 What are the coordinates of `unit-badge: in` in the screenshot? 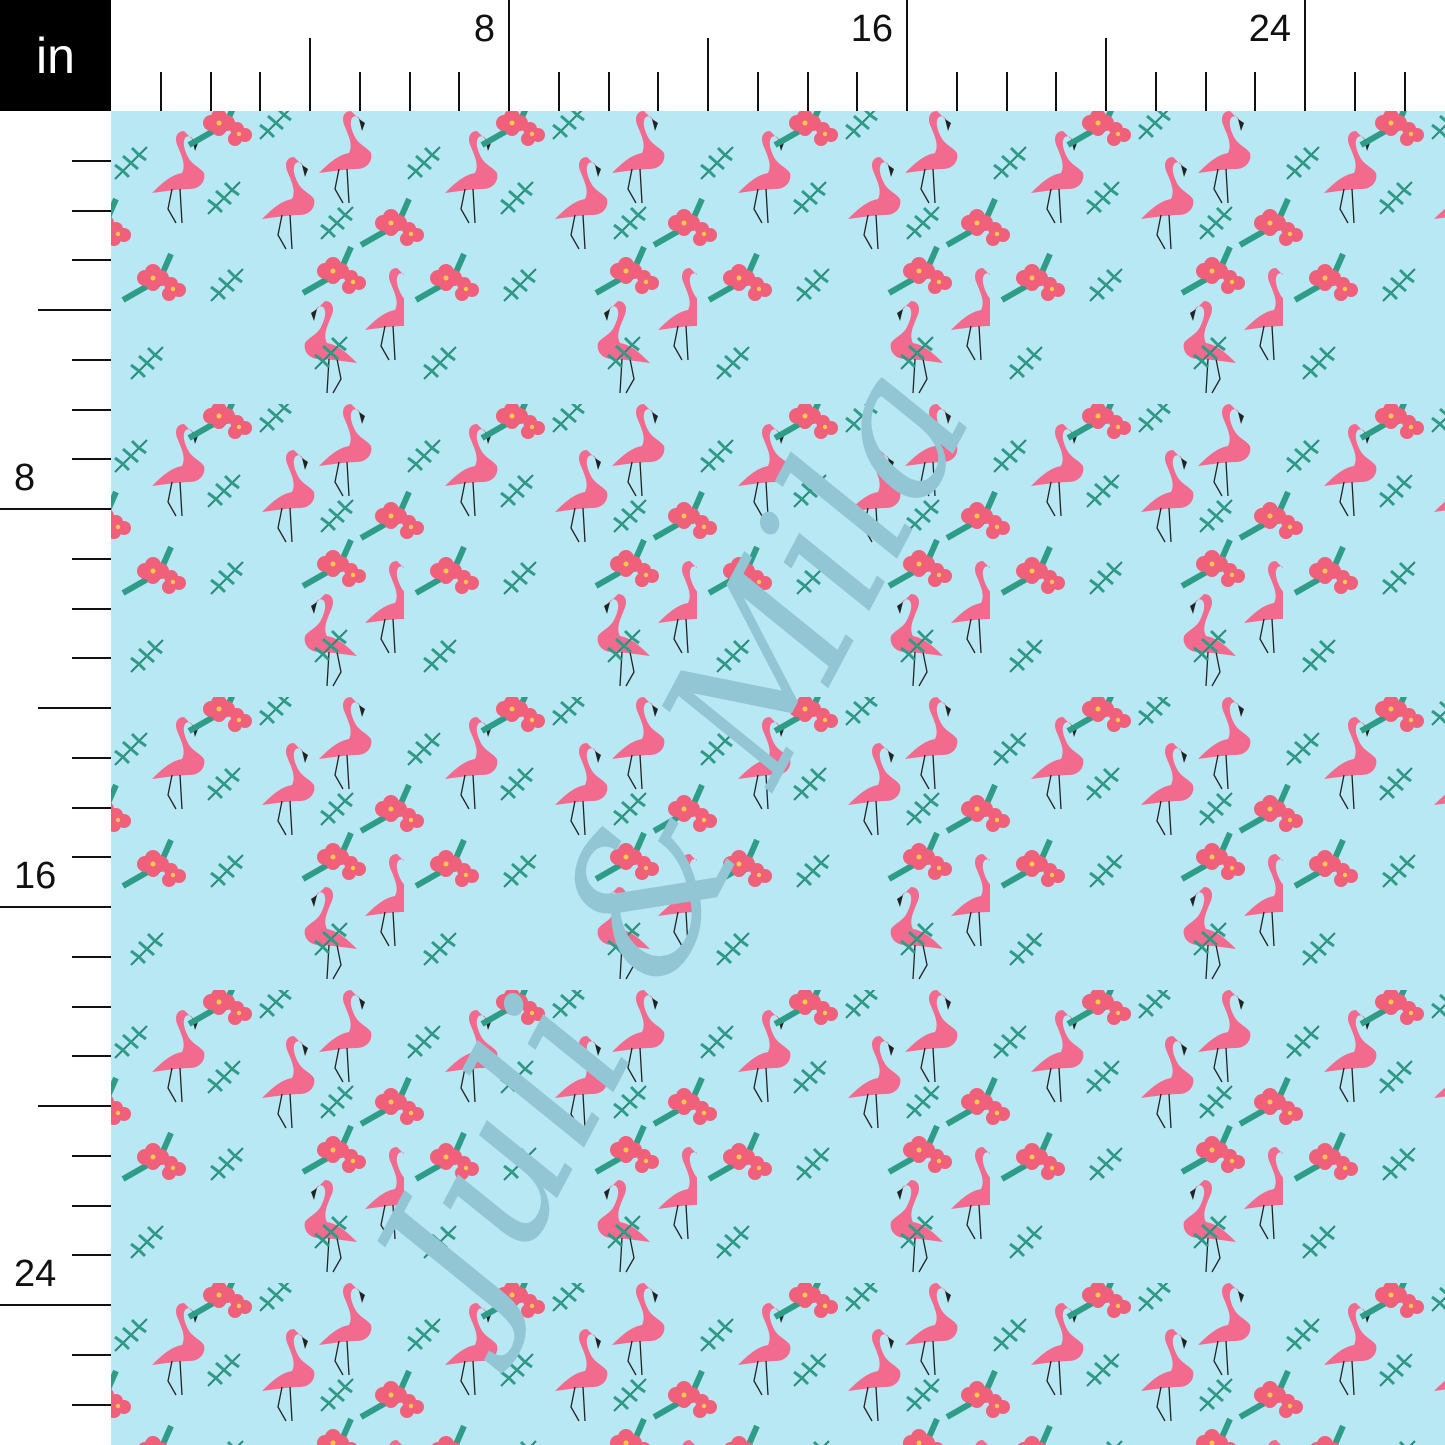 It's located at (55, 55).